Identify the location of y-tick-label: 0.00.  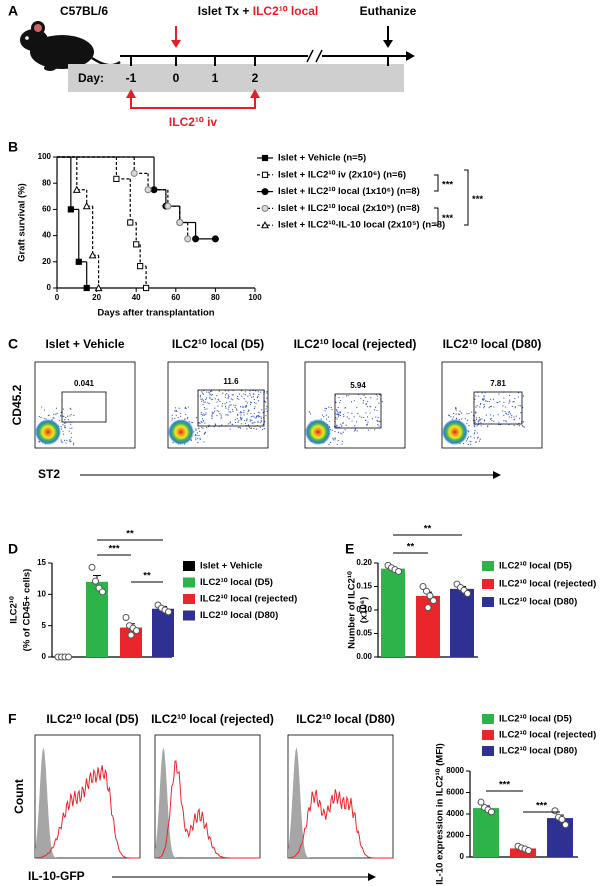
(364, 656).